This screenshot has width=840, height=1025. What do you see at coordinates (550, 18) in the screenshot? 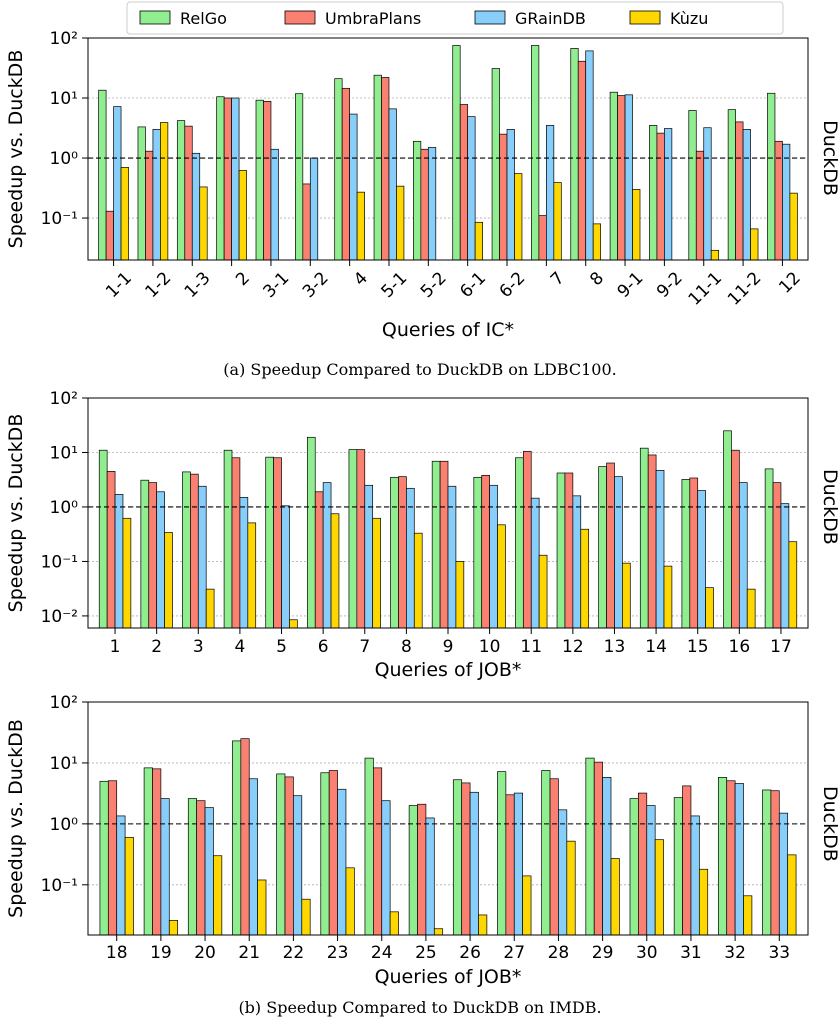
I see `legend-label: GRainDB` at bounding box center [550, 18].